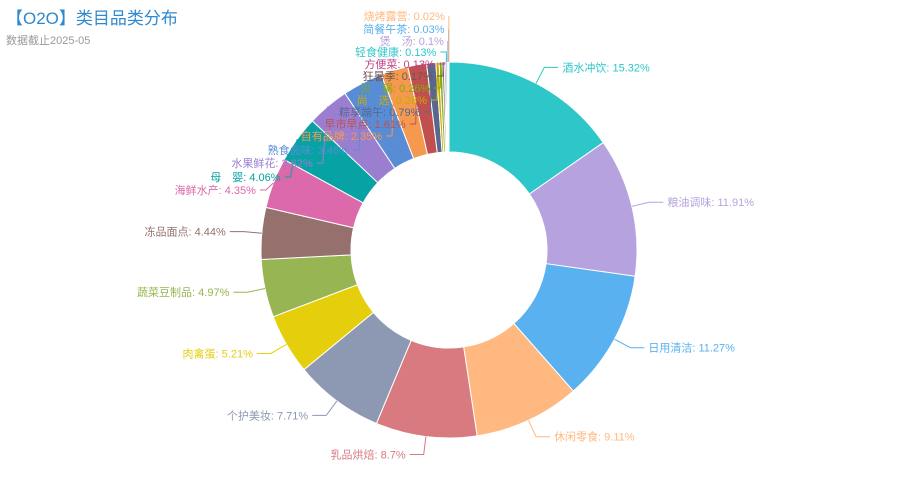  I want to click on slice-label-0: 酒水冲饮: 15.32%, so click(606, 67).